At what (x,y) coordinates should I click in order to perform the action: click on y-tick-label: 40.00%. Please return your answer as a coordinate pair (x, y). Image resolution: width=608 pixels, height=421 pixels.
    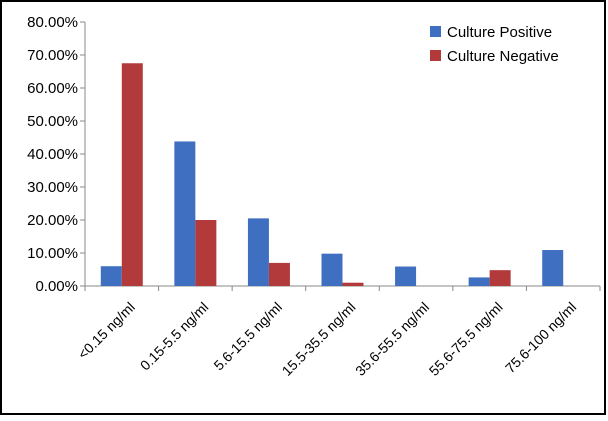
    Looking at the image, I should click on (52, 154).